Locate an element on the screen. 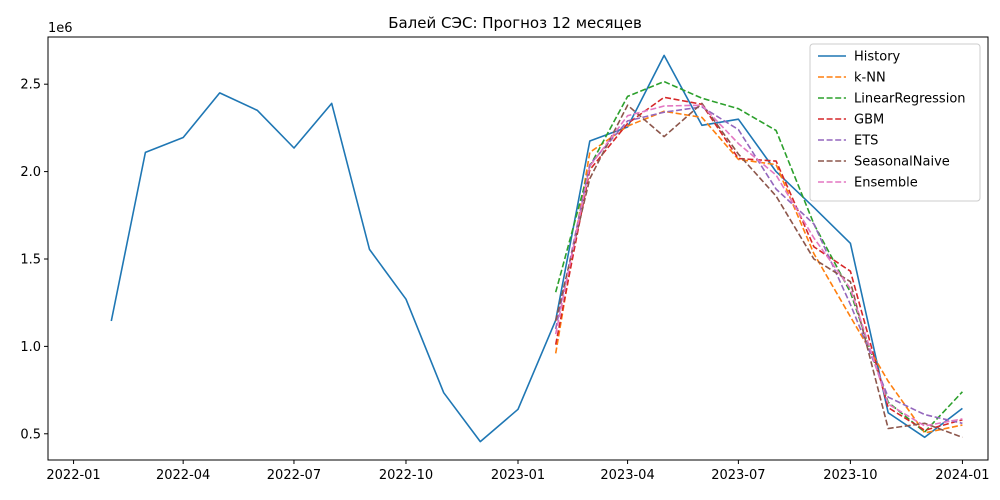 The image size is (1000, 500). legend-label-0: History is located at coordinates (877, 57).